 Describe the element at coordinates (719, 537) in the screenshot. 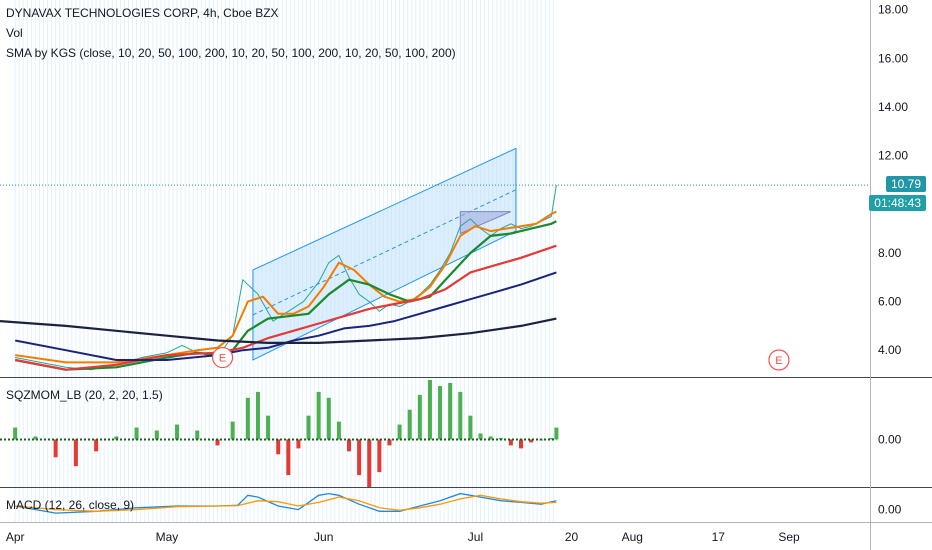

I see `time-tick-label: 17` at that location.